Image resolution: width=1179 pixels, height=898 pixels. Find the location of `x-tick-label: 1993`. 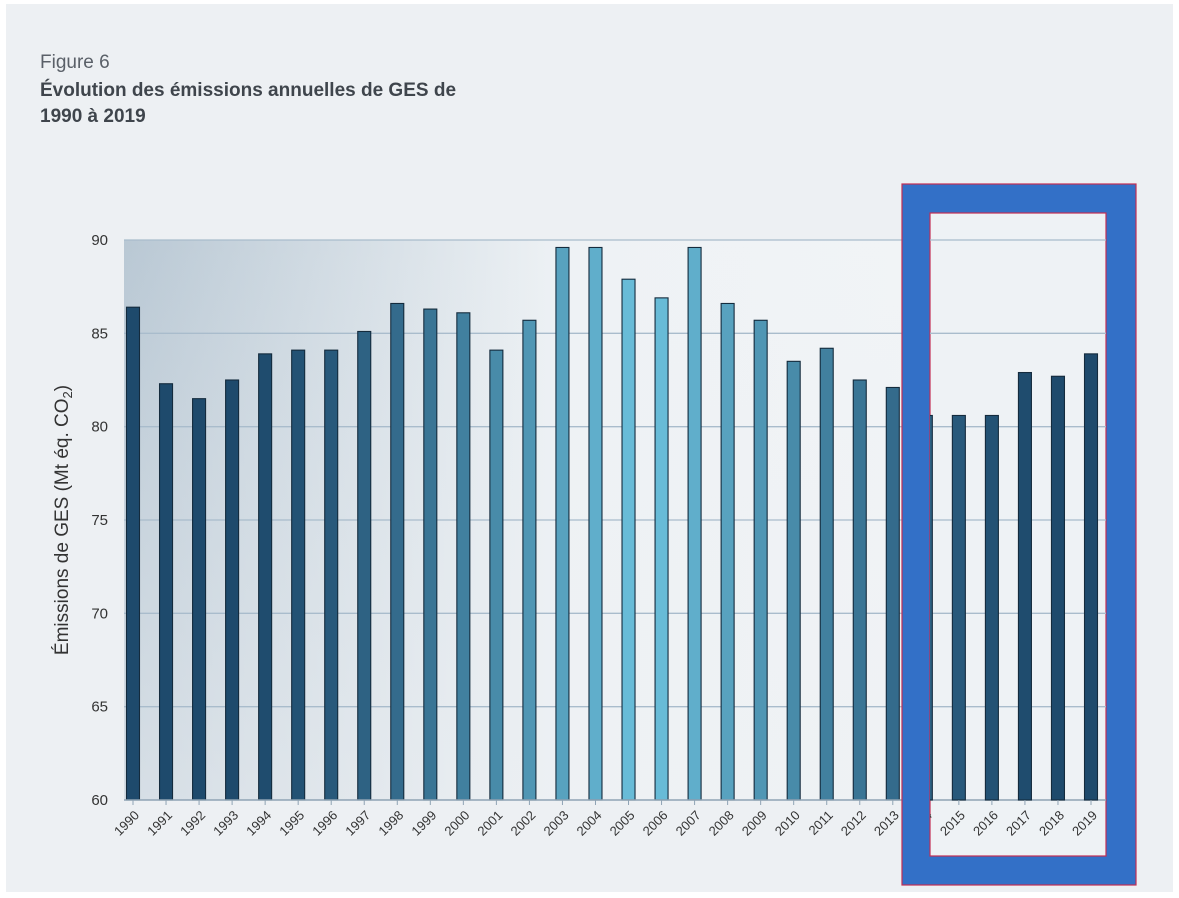

x-tick-label: 1993 is located at coordinates (225, 823).